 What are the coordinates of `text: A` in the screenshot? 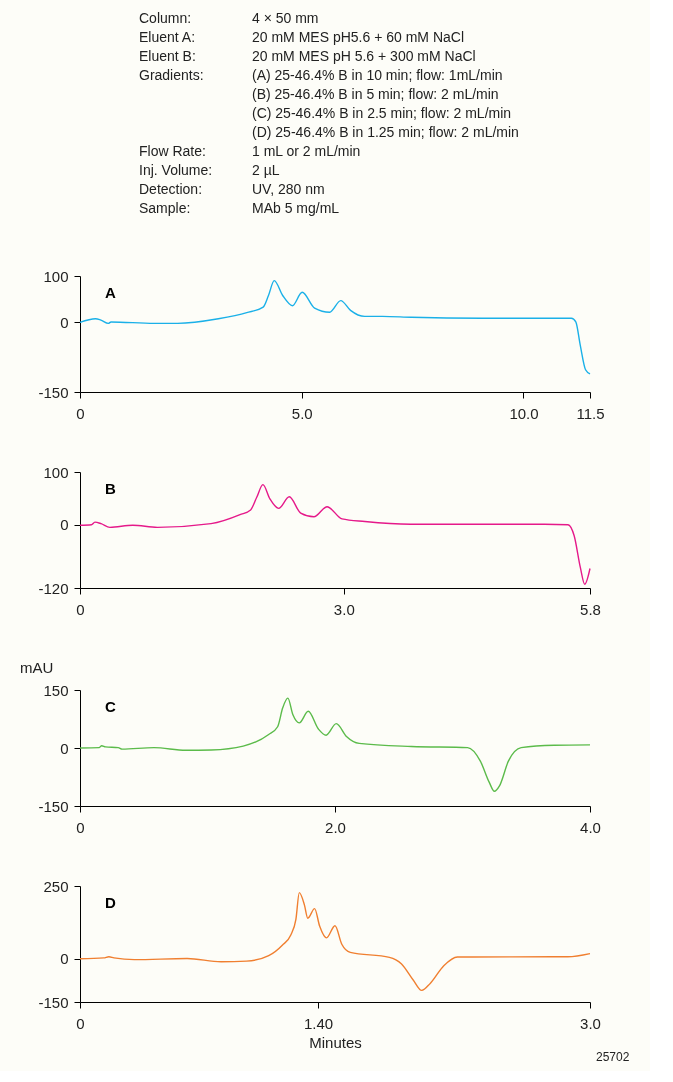 It's located at (110, 292).